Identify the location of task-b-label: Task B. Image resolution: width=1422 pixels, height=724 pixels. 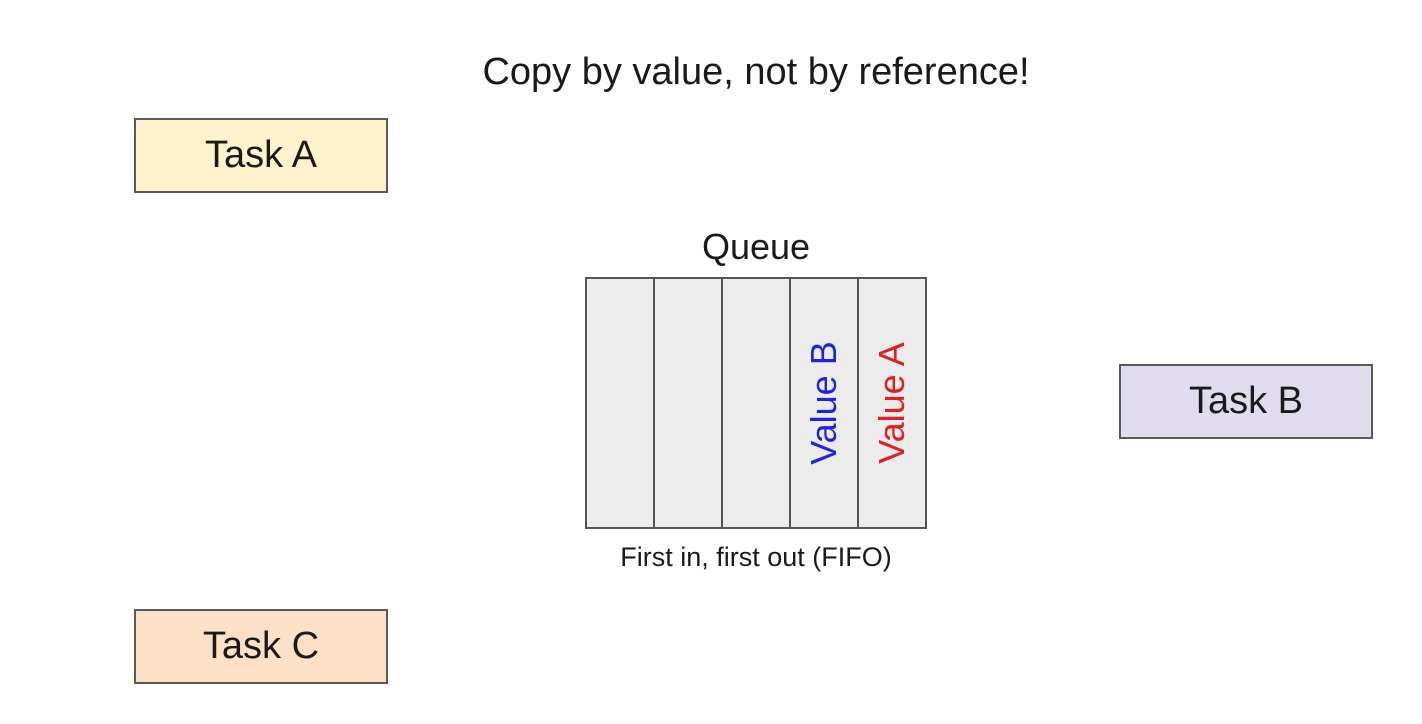
(1246, 401).